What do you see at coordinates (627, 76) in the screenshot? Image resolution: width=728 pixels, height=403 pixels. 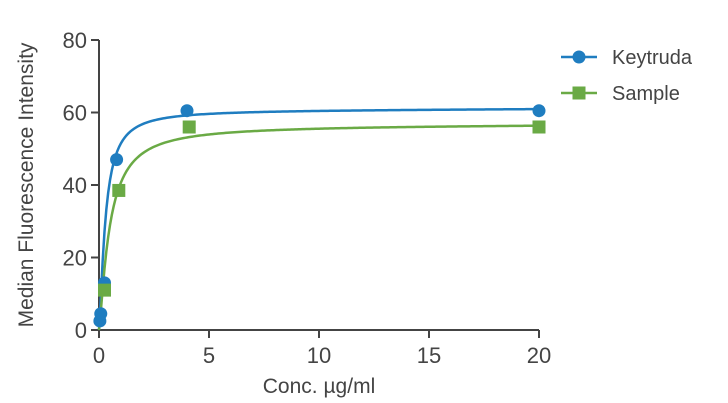 I see `legend: Keytruda Sample` at bounding box center [627, 76].